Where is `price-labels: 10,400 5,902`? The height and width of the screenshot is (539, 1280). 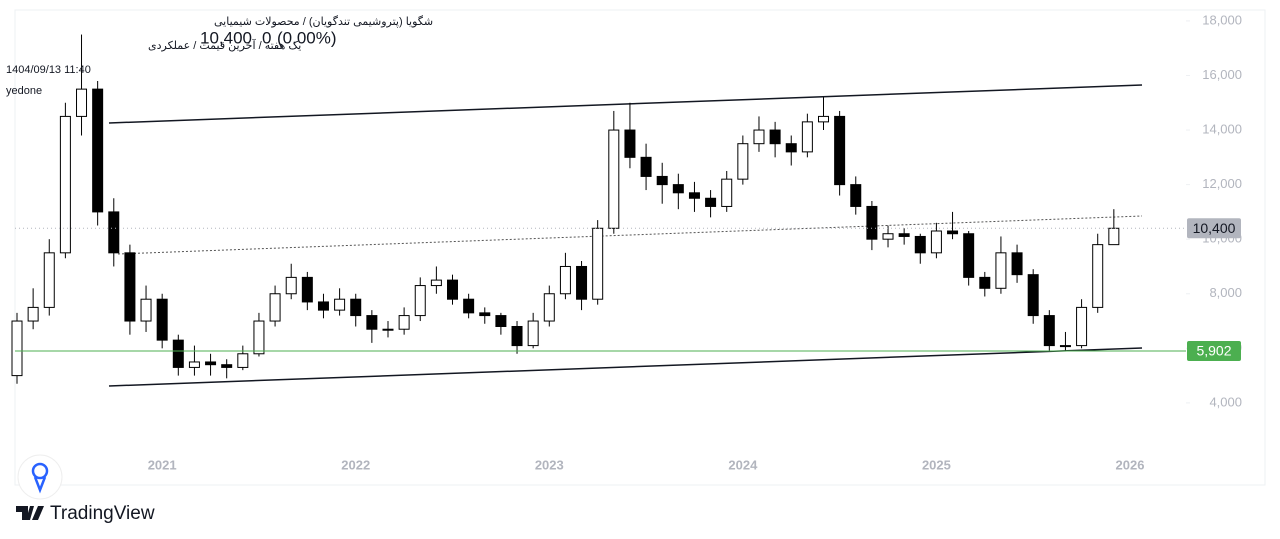 price-labels: 10,400 5,902 is located at coordinates (1214, 289).